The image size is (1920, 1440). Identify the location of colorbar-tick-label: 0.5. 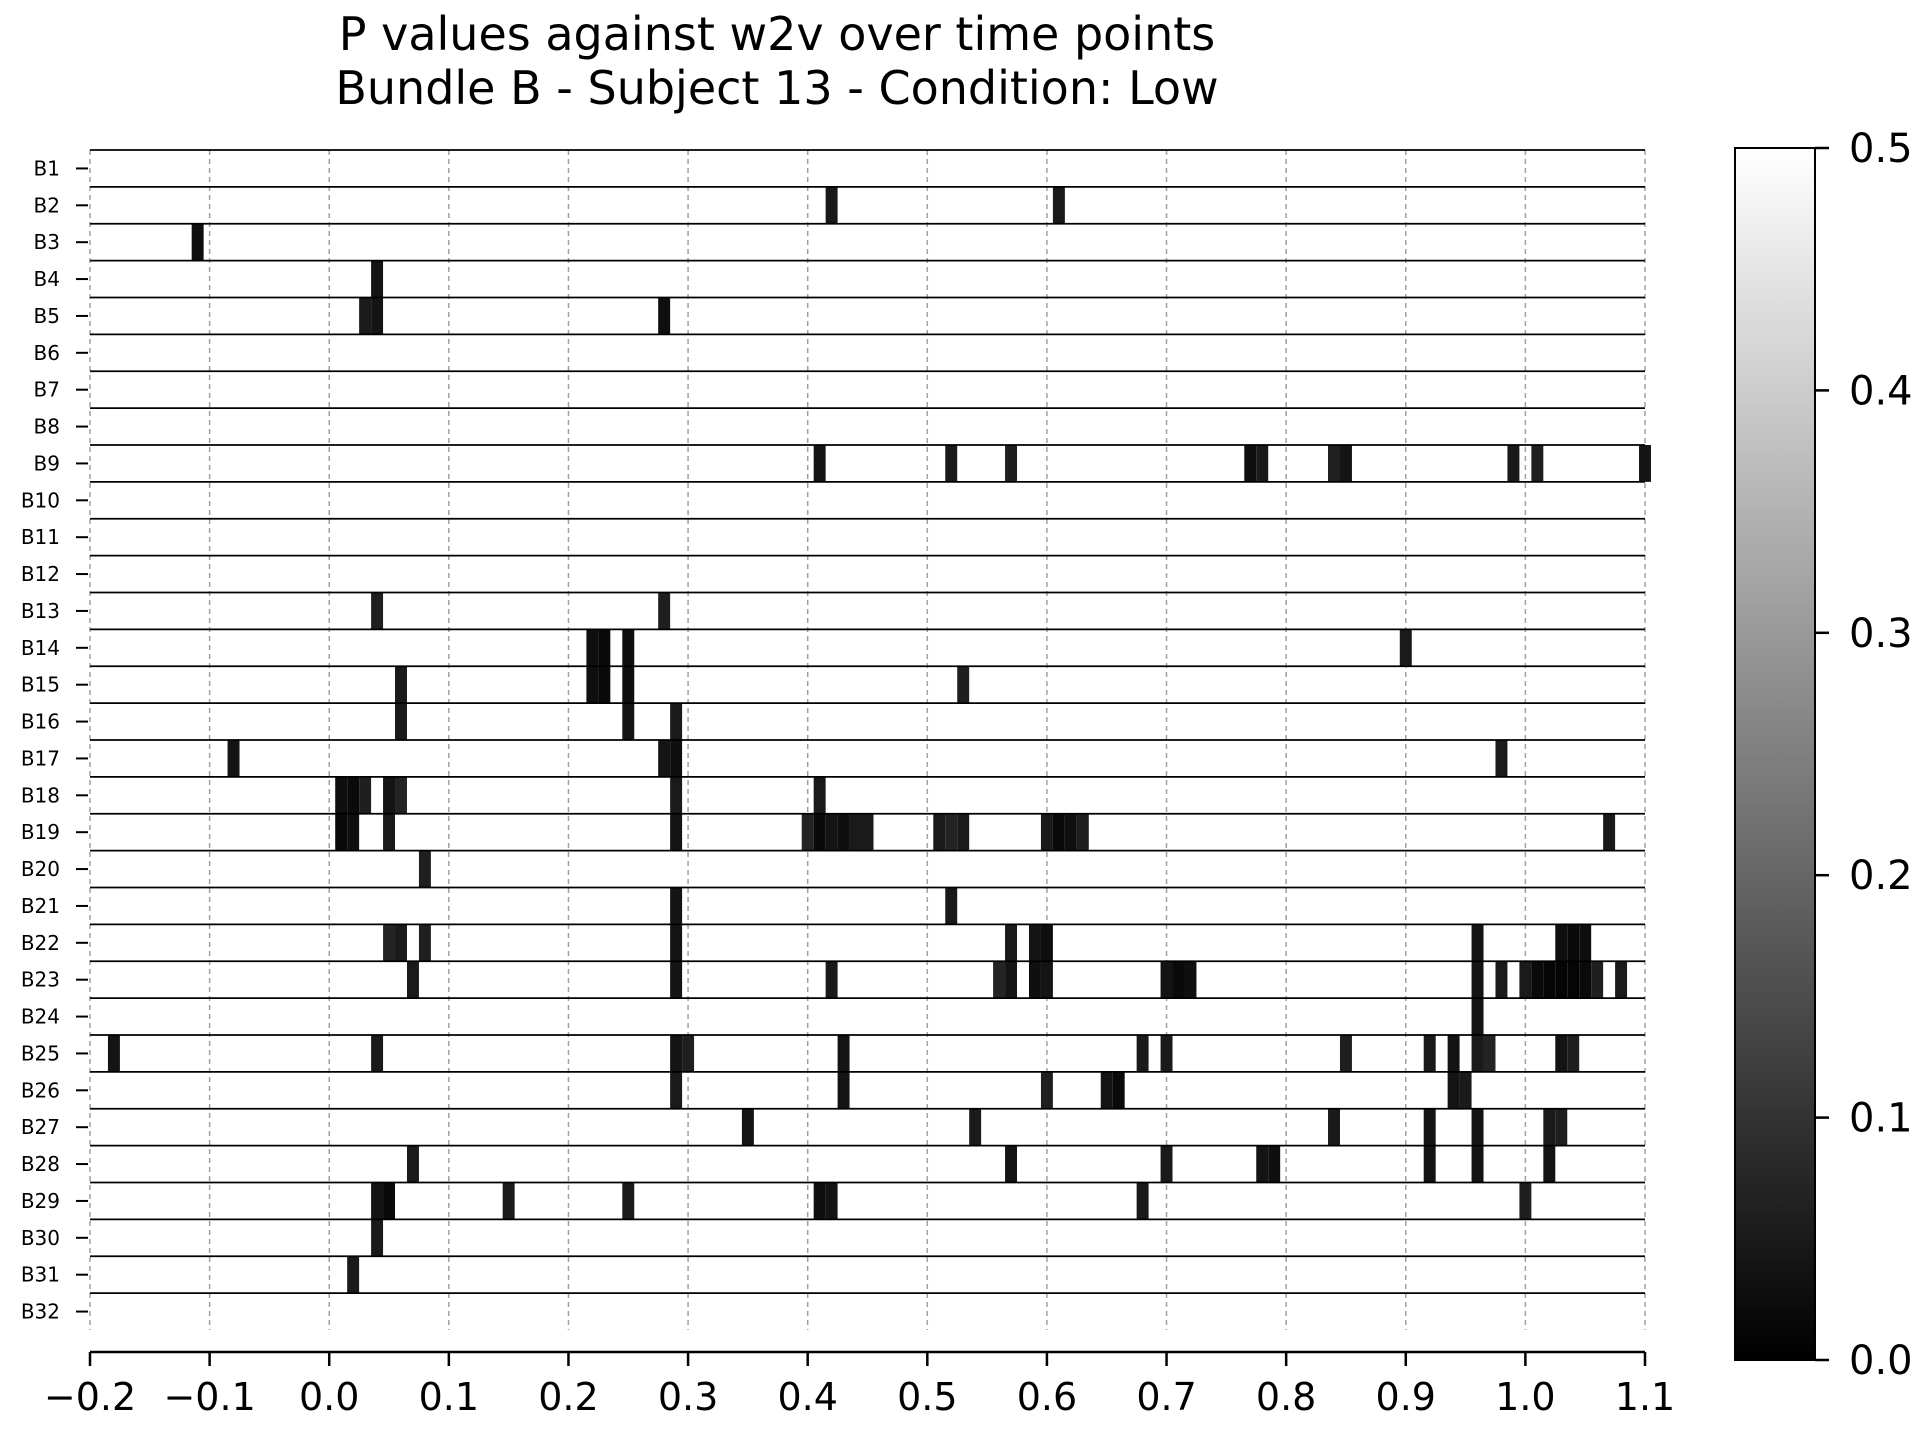
(1881, 149).